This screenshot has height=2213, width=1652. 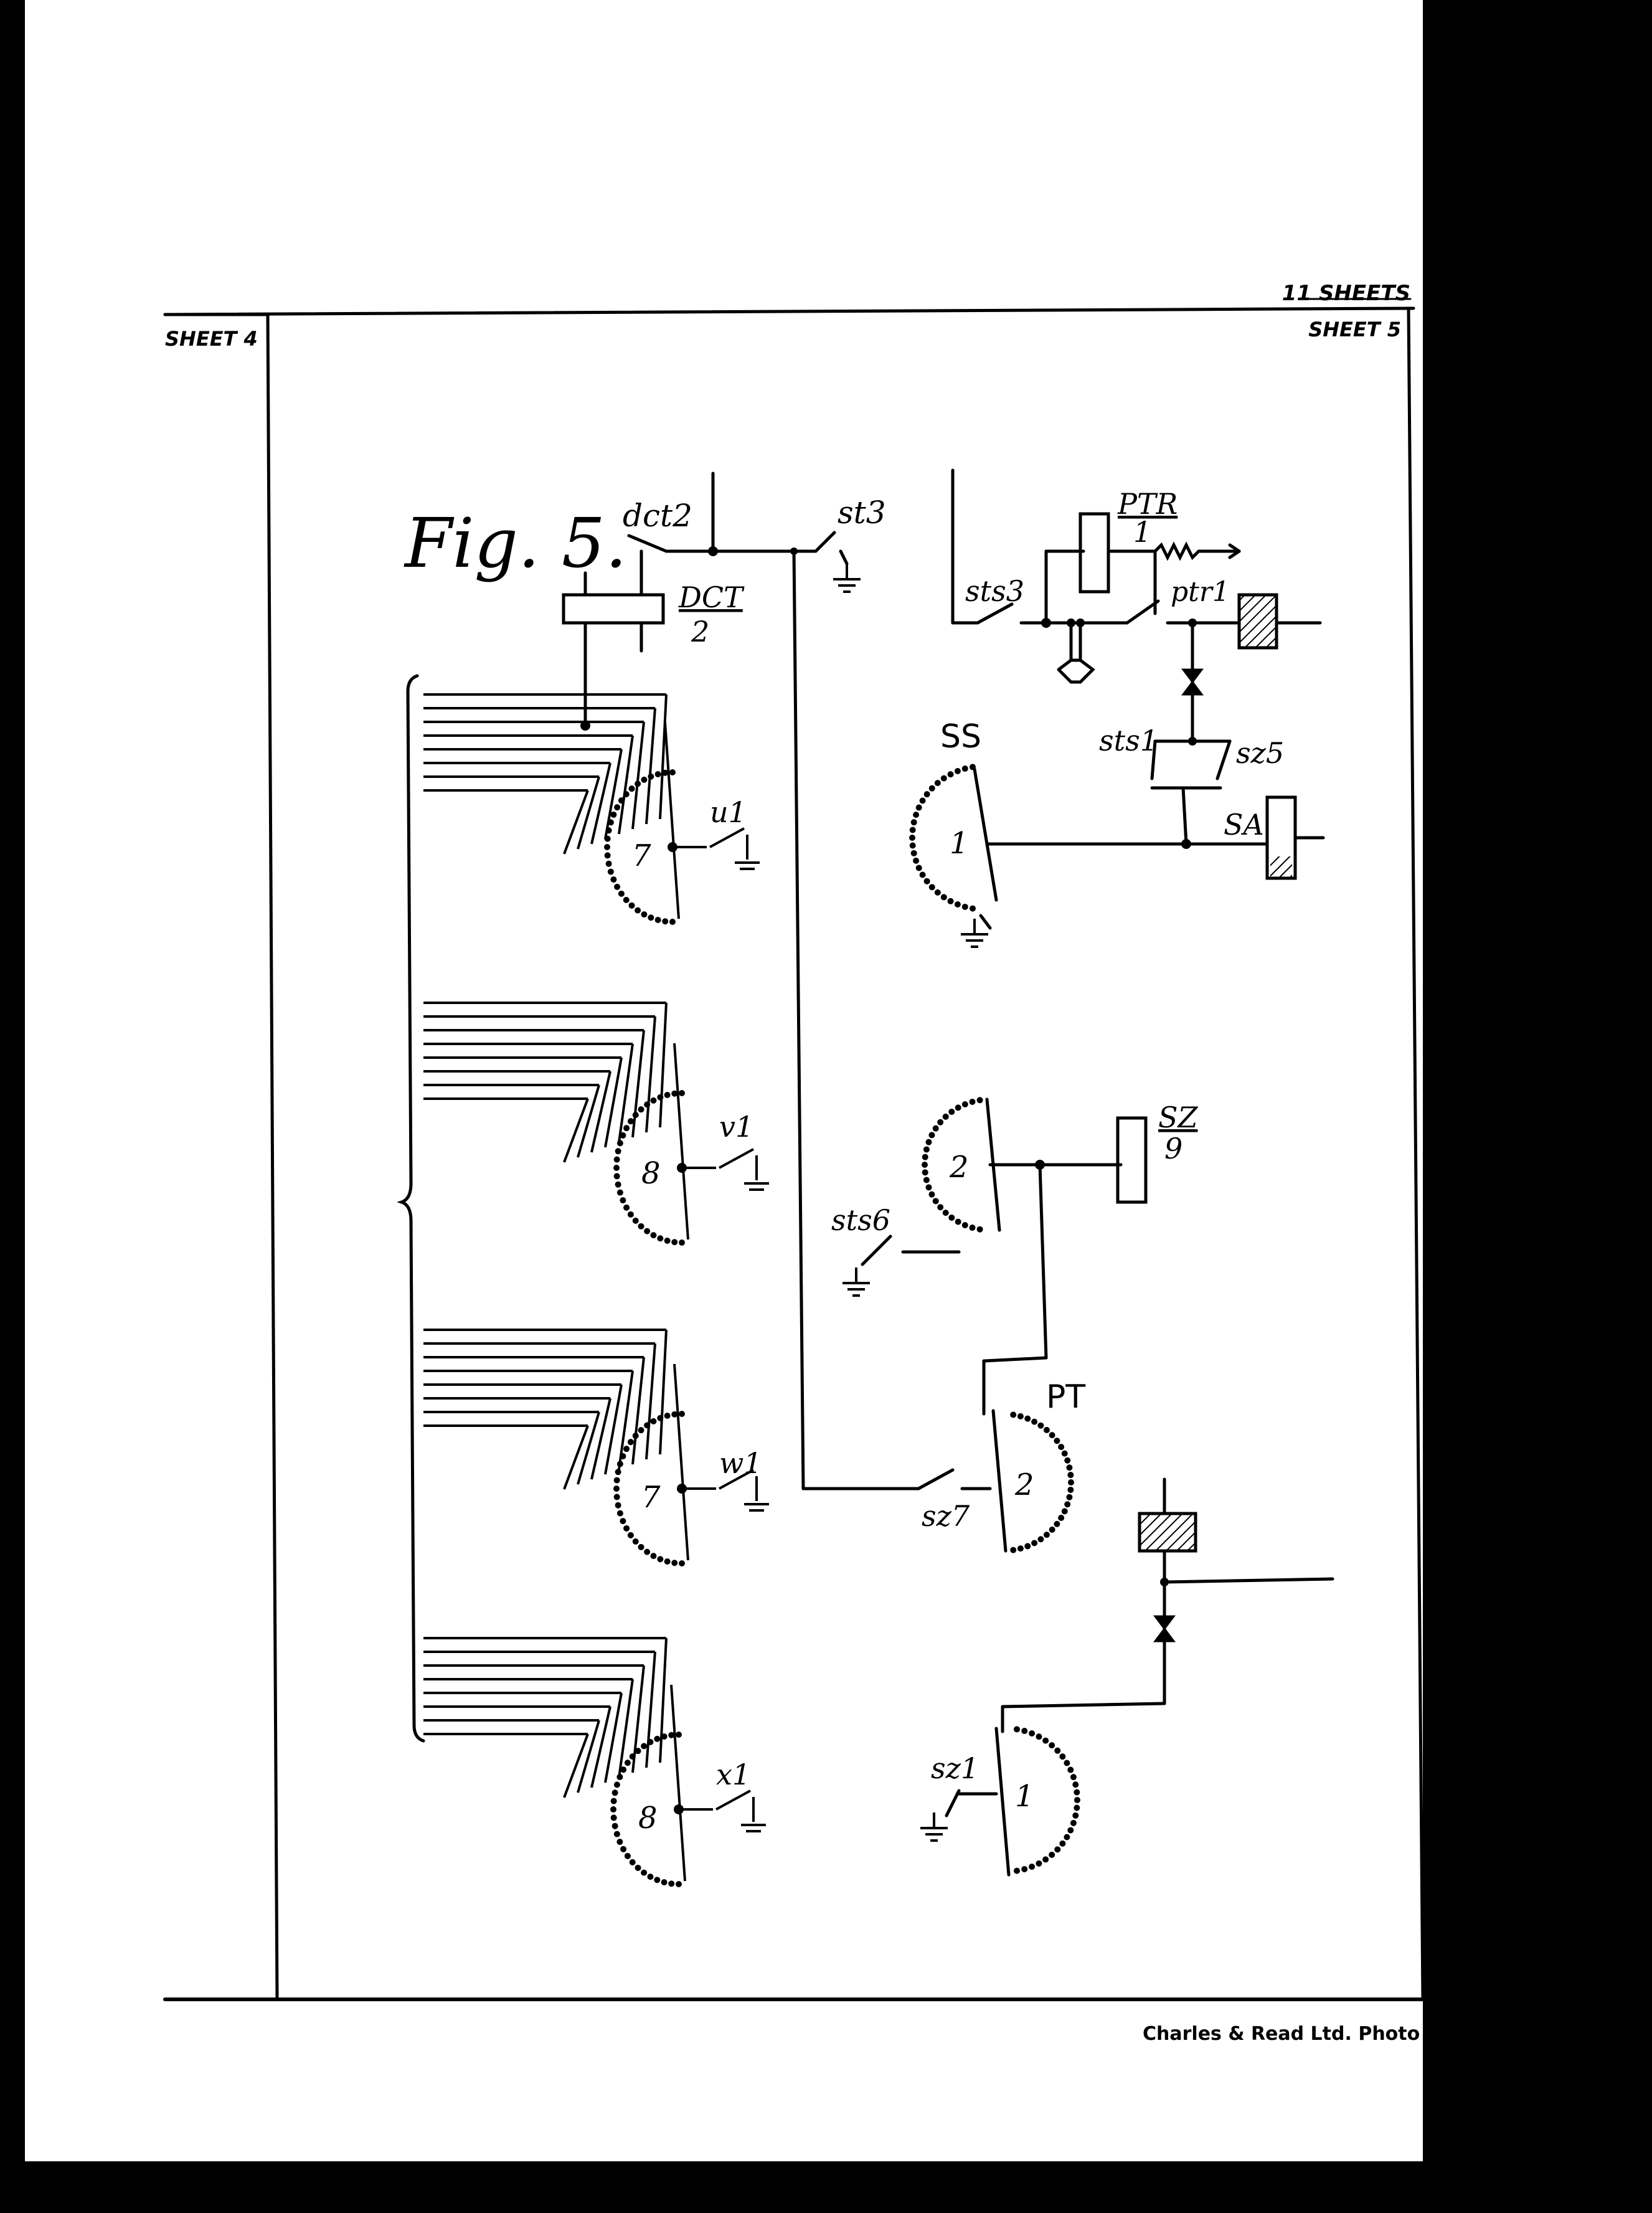 I want to click on label-ptr1: ptr1, so click(x=1200, y=592).